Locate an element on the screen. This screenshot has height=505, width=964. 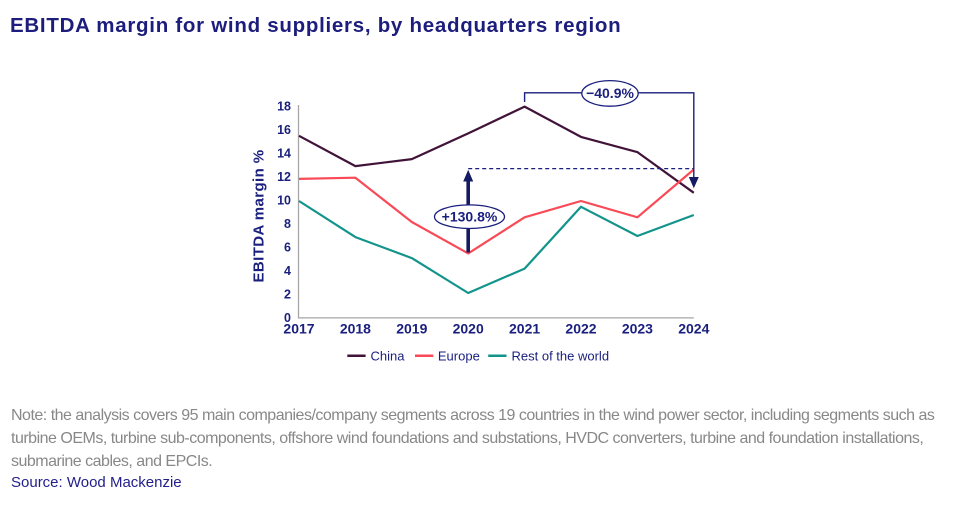
svg-text: 2020 is located at coordinates (468, 329).